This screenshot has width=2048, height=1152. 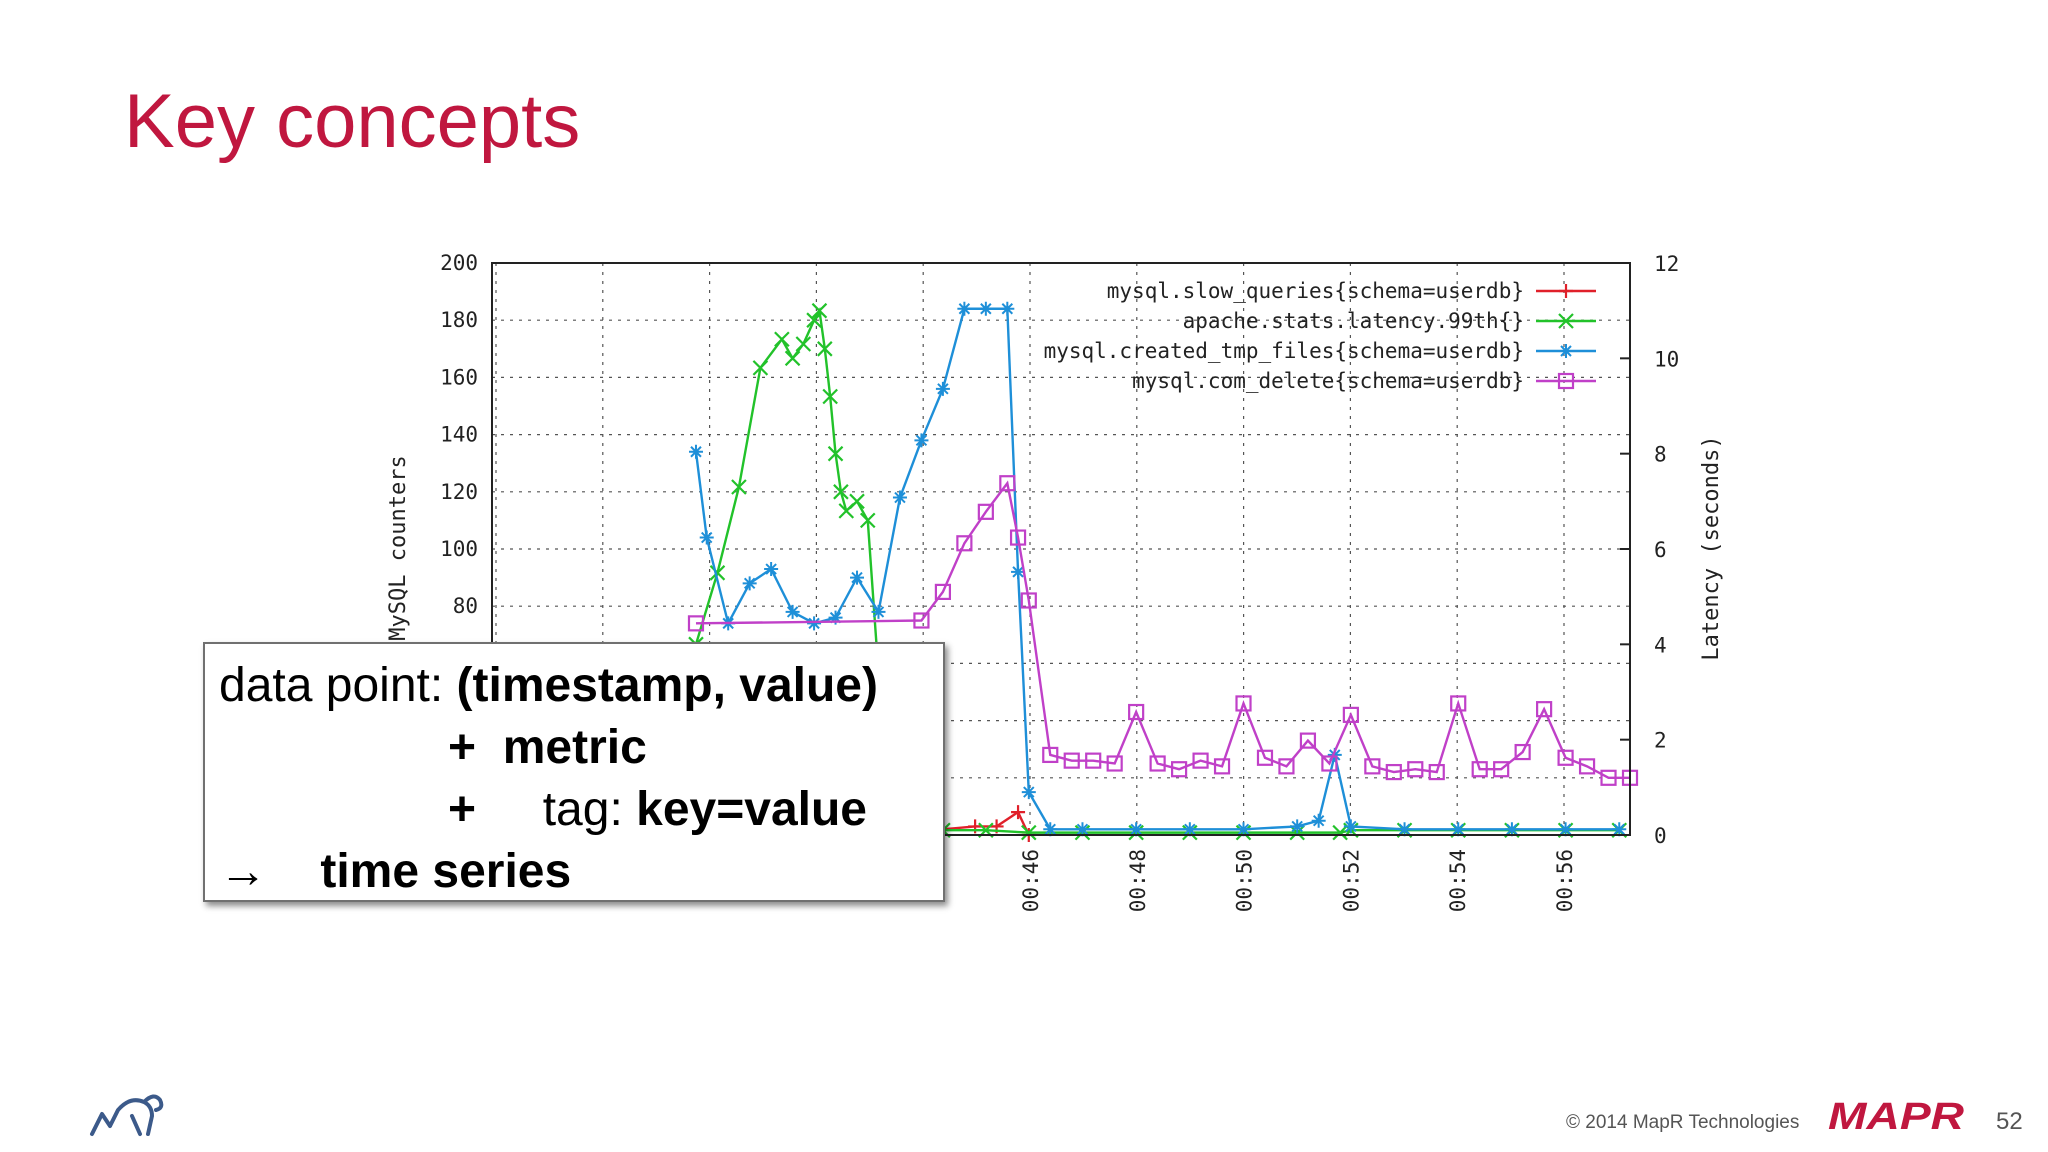 I want to click on callout-key-value: key=value, so click(x=751, y=809).